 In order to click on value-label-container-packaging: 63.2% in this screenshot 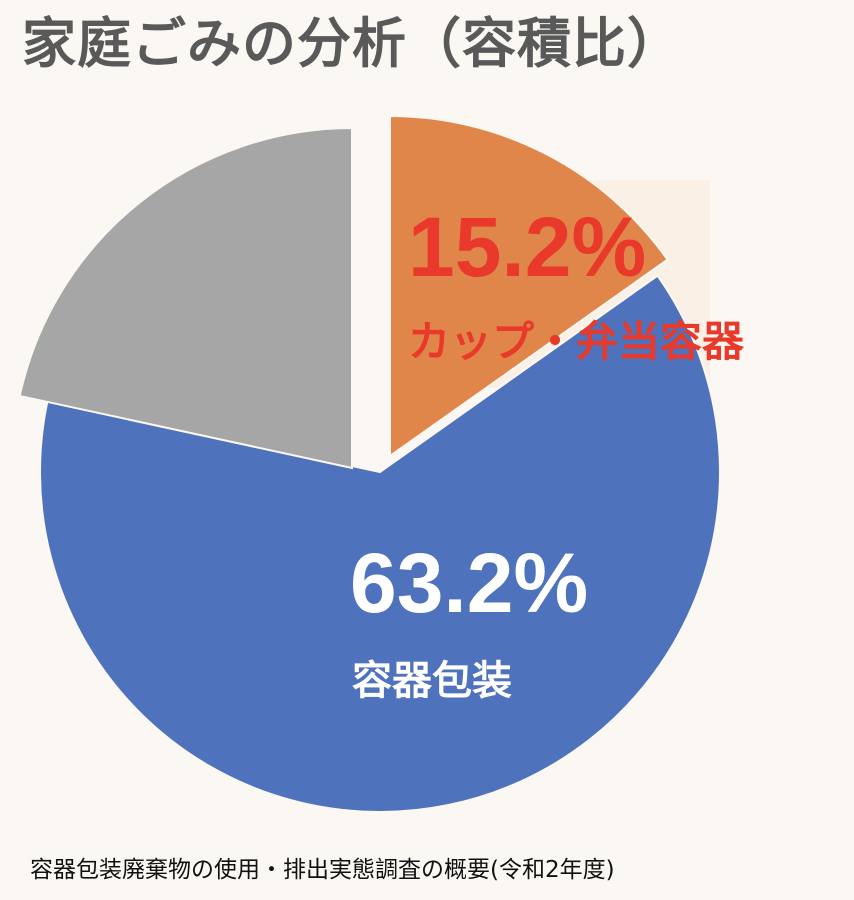, I will do `click(469, 583)`.